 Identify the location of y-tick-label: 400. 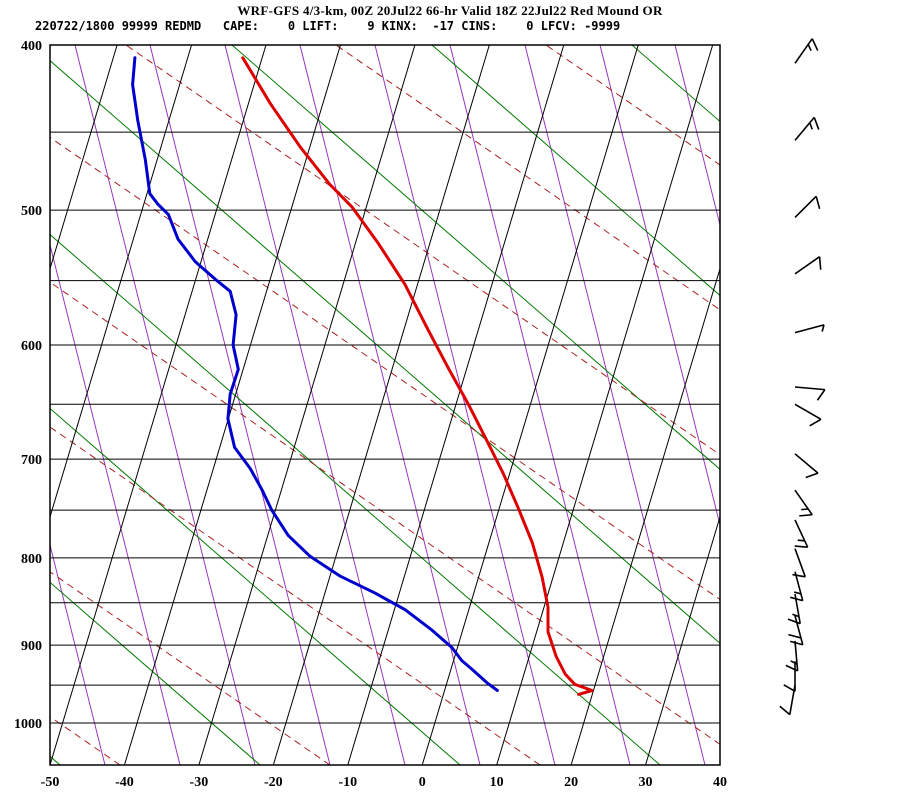
(31, 46).